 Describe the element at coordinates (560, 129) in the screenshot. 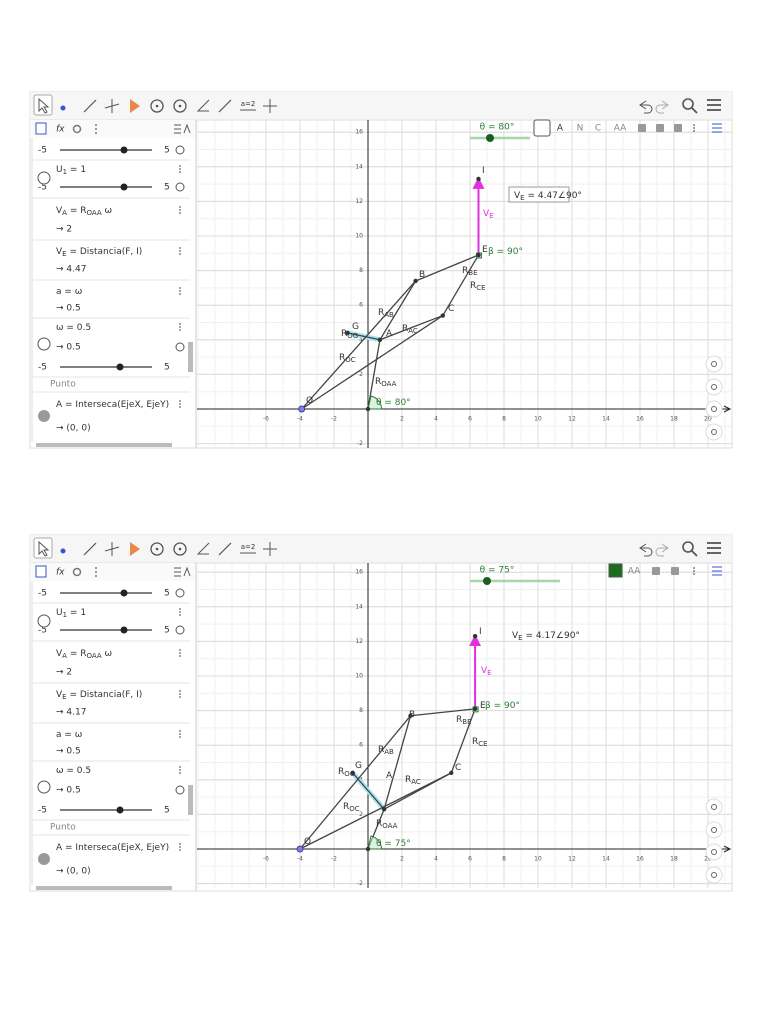

I see `style-button: A` at that location.